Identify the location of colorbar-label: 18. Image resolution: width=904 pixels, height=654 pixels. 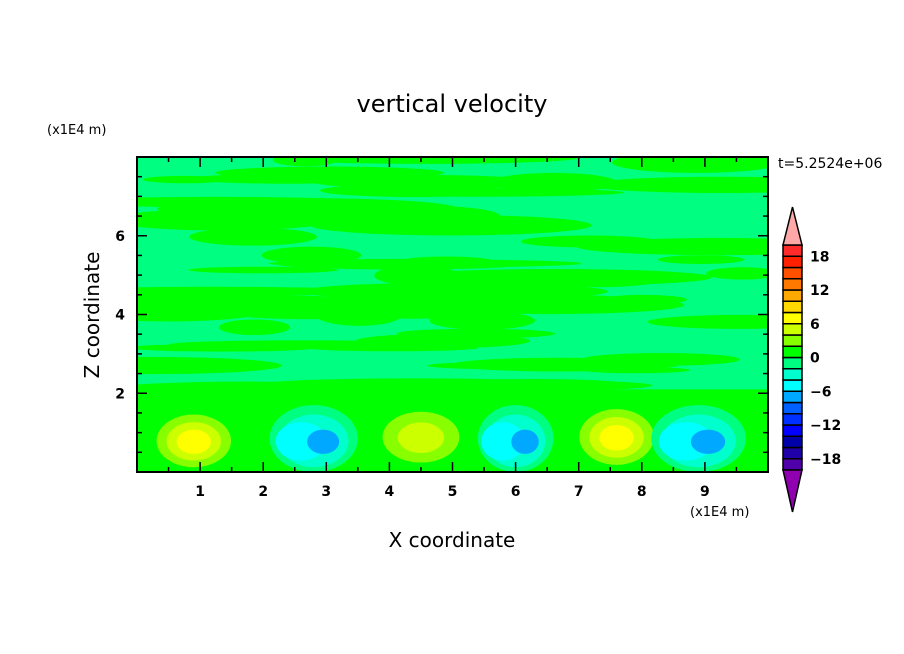
(819, 257).